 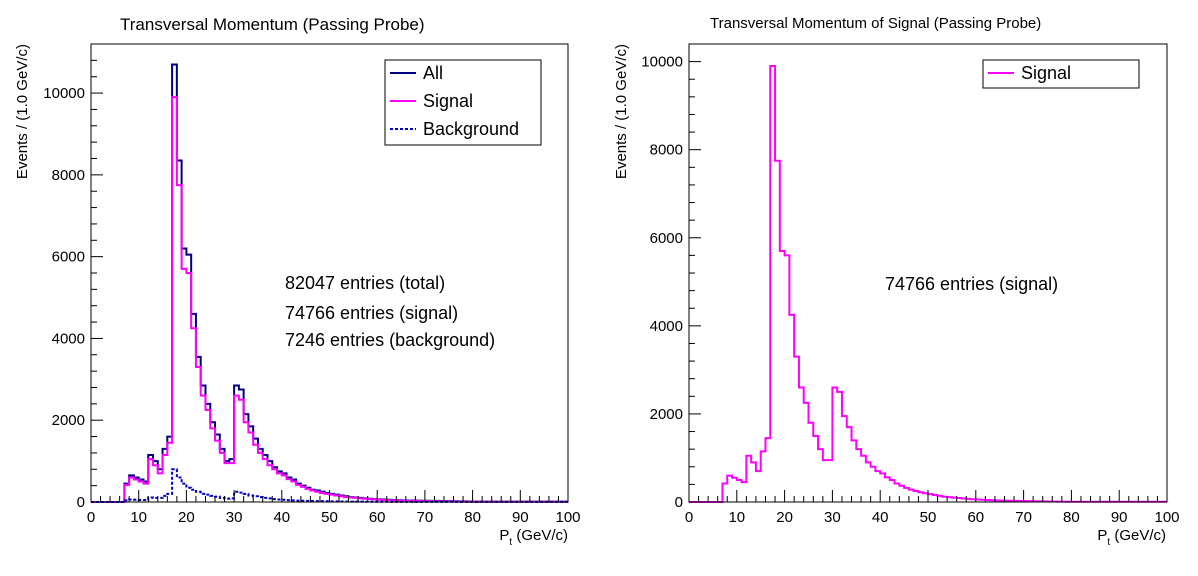 What do you see at coordinates (272, 24) in the screenshot?
I see `chart-title: Transversal Momentum (Passing Probe)` at bounding box center [272, 24].